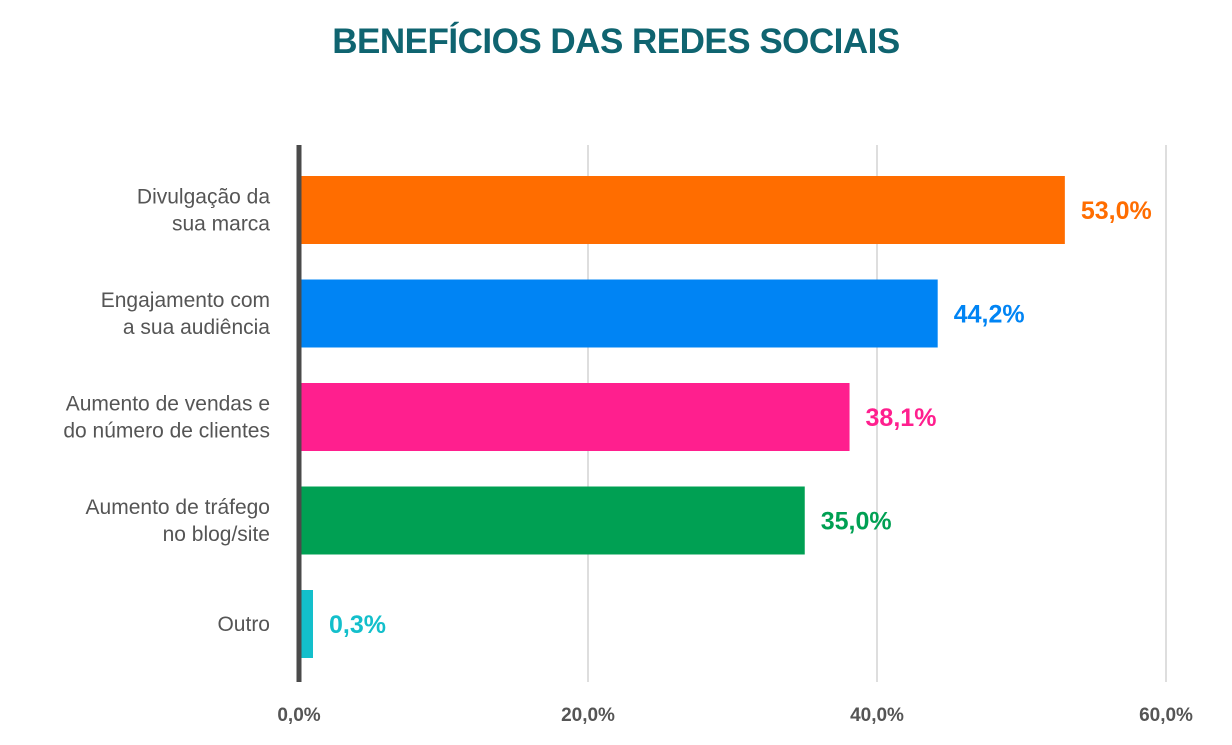 This screenshot has width=1232, height=745. I want to click on x-tick-label-3: 60,0%, so click(1166, 715).